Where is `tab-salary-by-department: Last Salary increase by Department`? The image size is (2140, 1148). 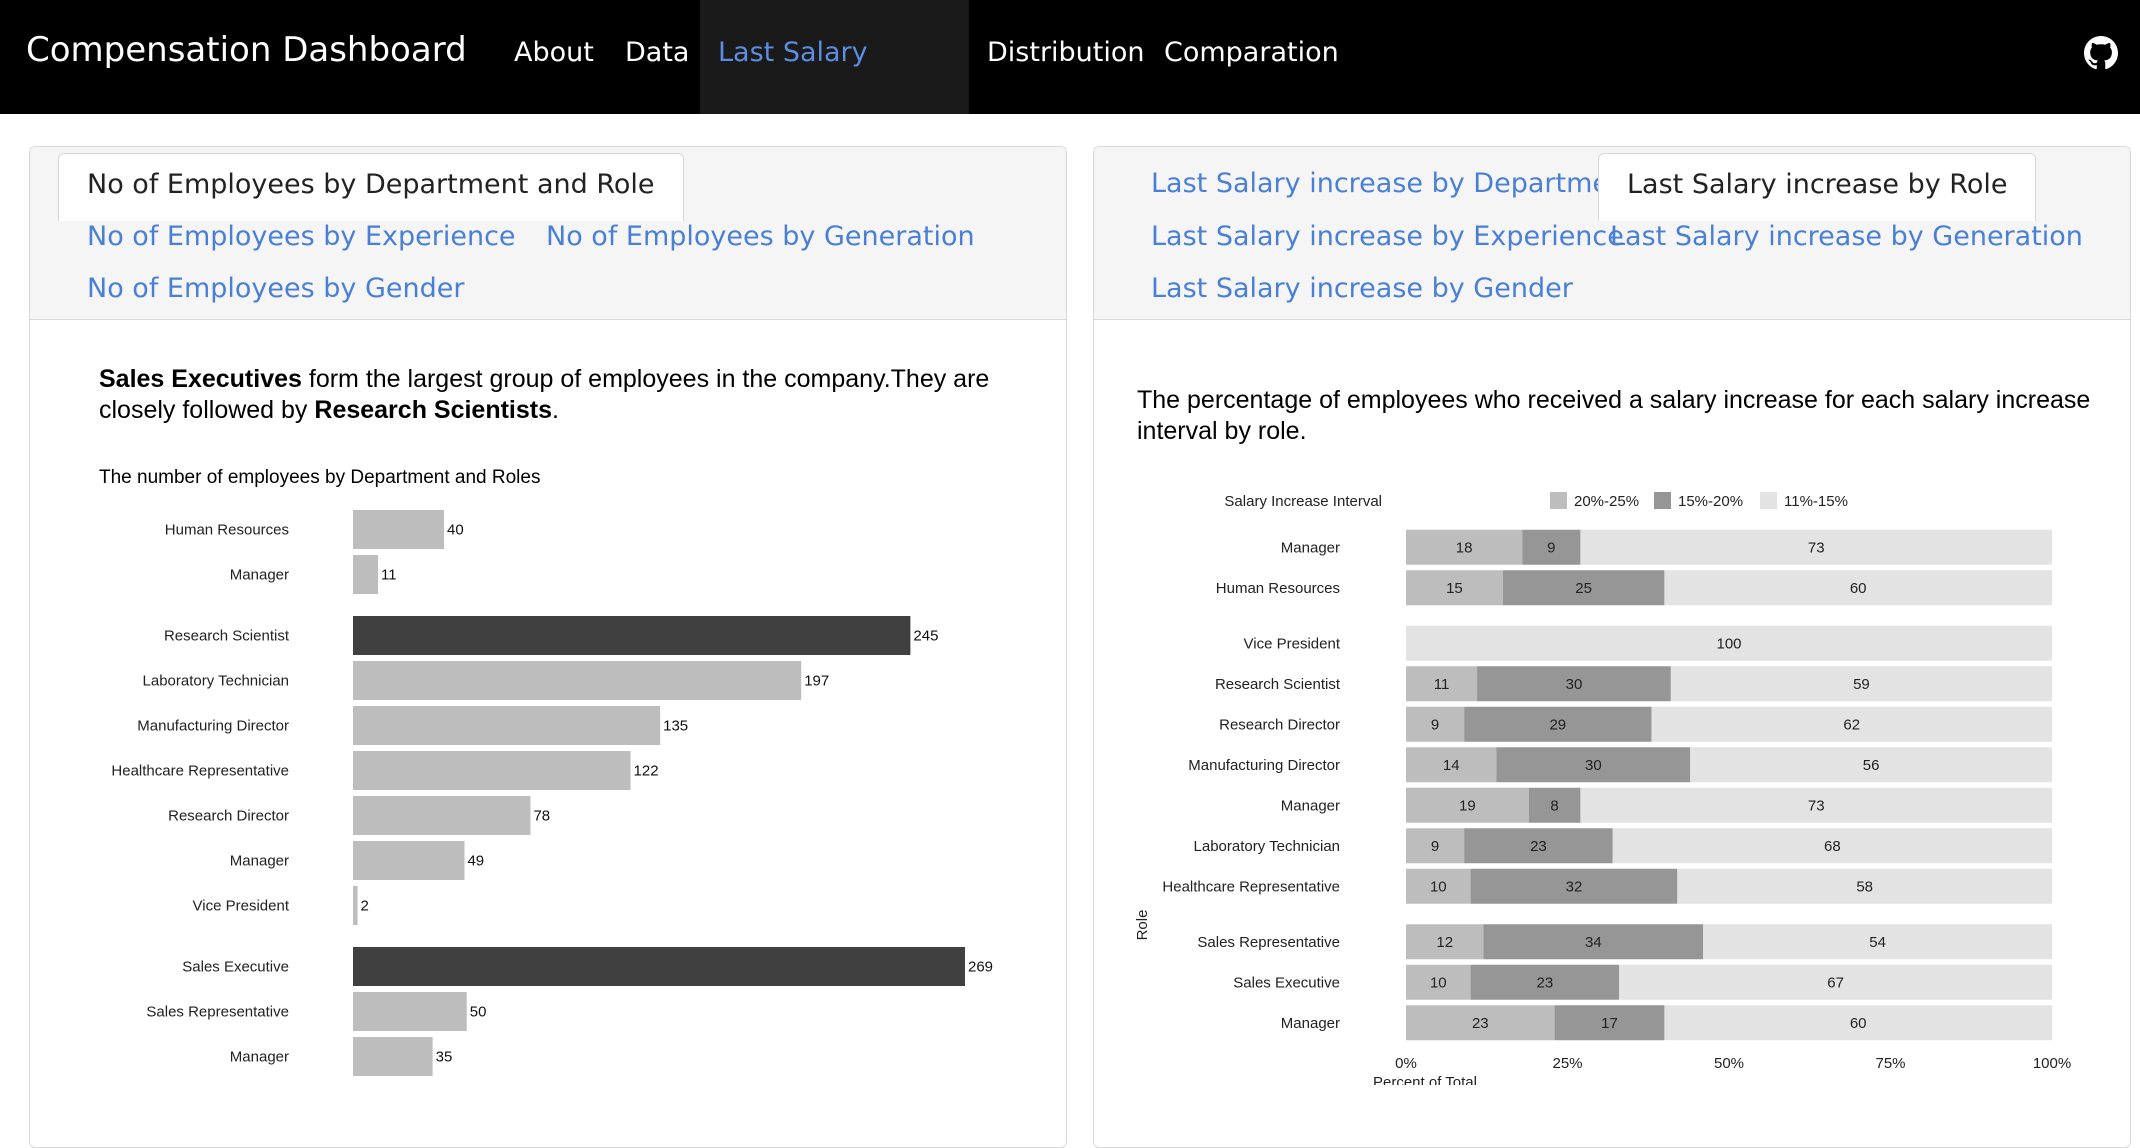
tab-salary-by-department: Last Salary increase by Department is located at coordinates (1394, 183).